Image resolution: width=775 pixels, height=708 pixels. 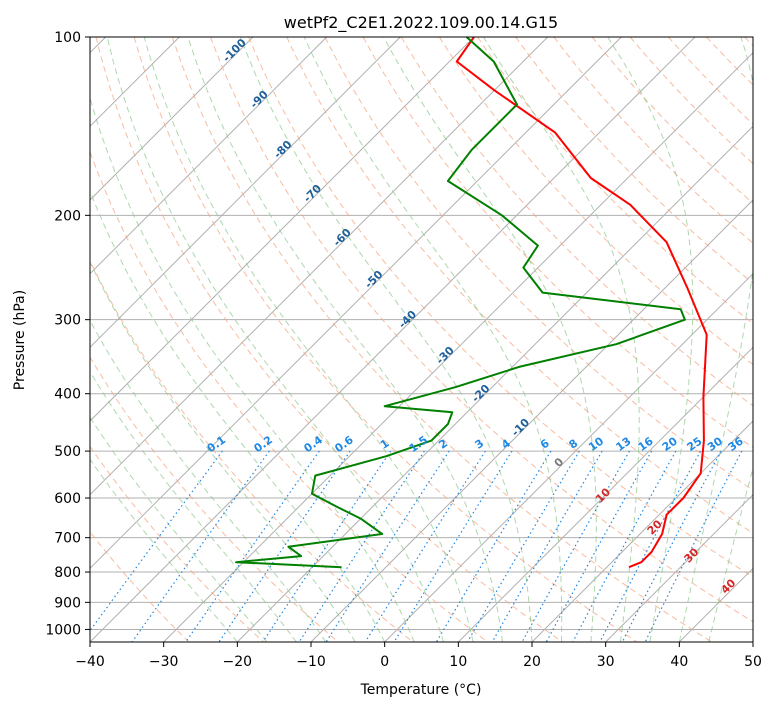 I want to click on x-tick-label: 0, so click(x=384, y=662).